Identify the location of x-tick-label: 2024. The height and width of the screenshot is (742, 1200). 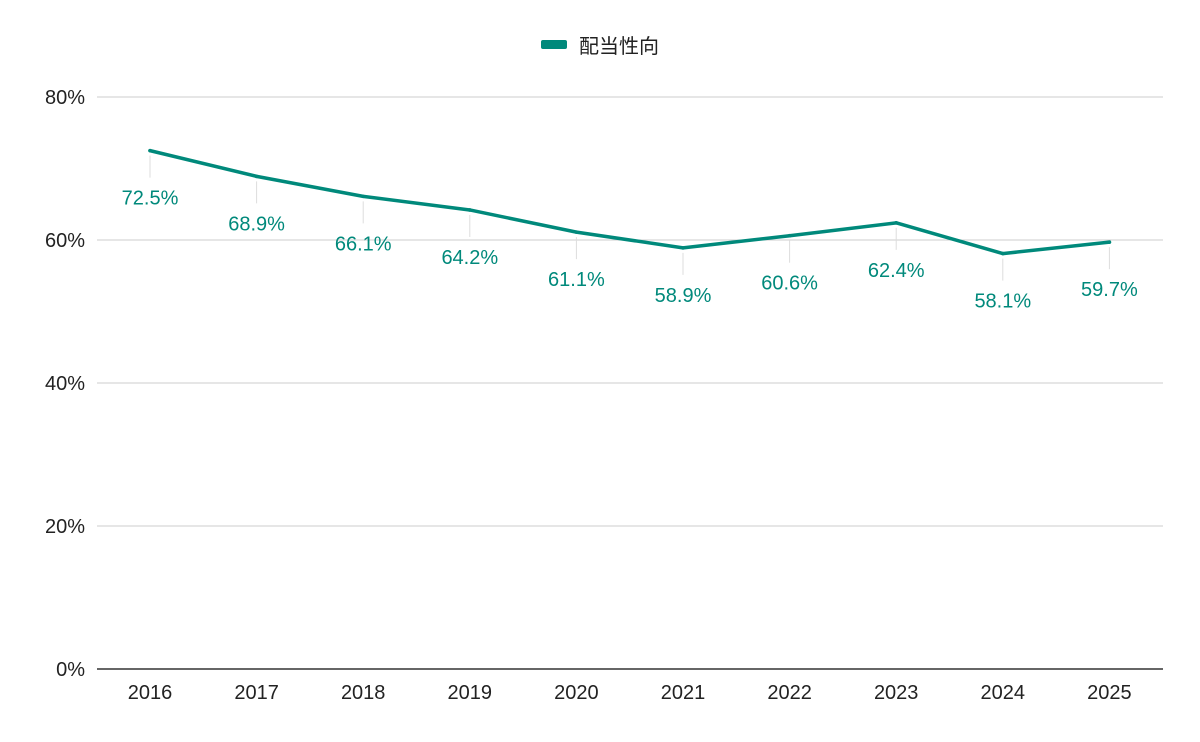
(1003, 693).